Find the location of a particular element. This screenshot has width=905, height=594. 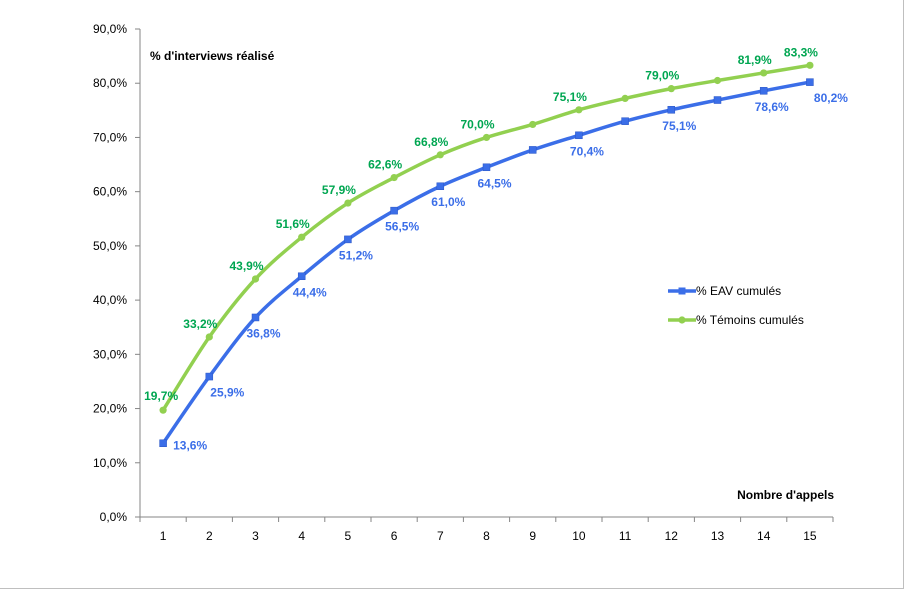

data-label-eav: 75,1% is located at coordinates (679, 126).